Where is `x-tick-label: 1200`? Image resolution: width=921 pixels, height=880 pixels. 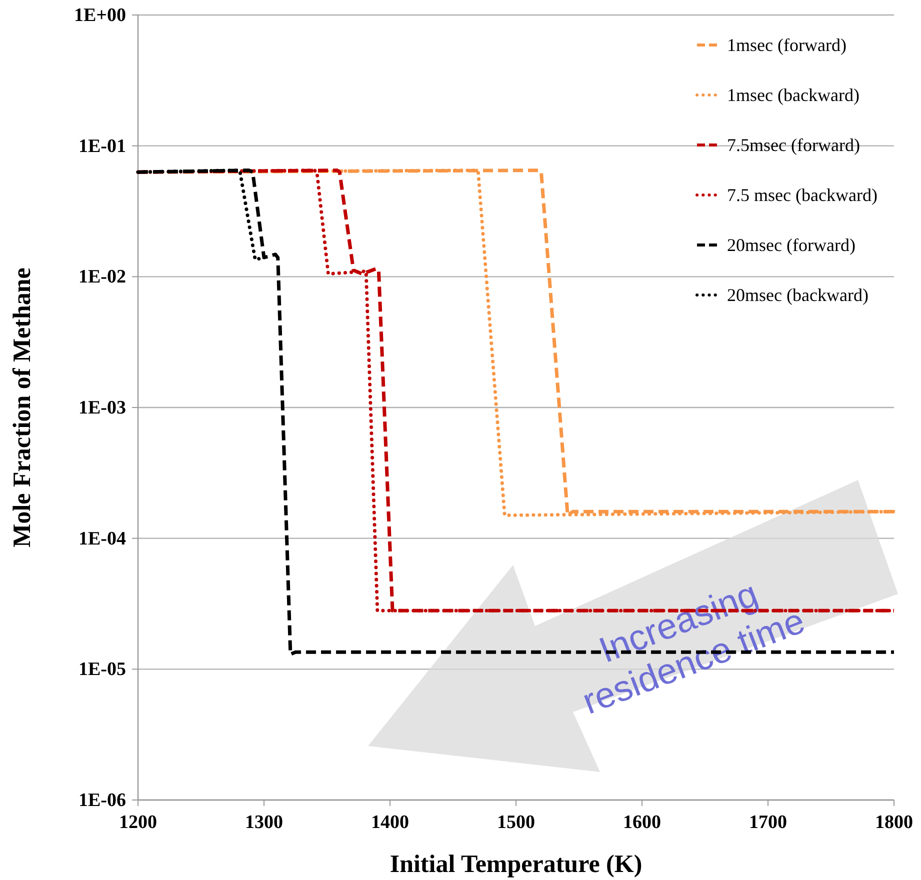 x-tick-label: 1200 is located at coordinates (138, 822).